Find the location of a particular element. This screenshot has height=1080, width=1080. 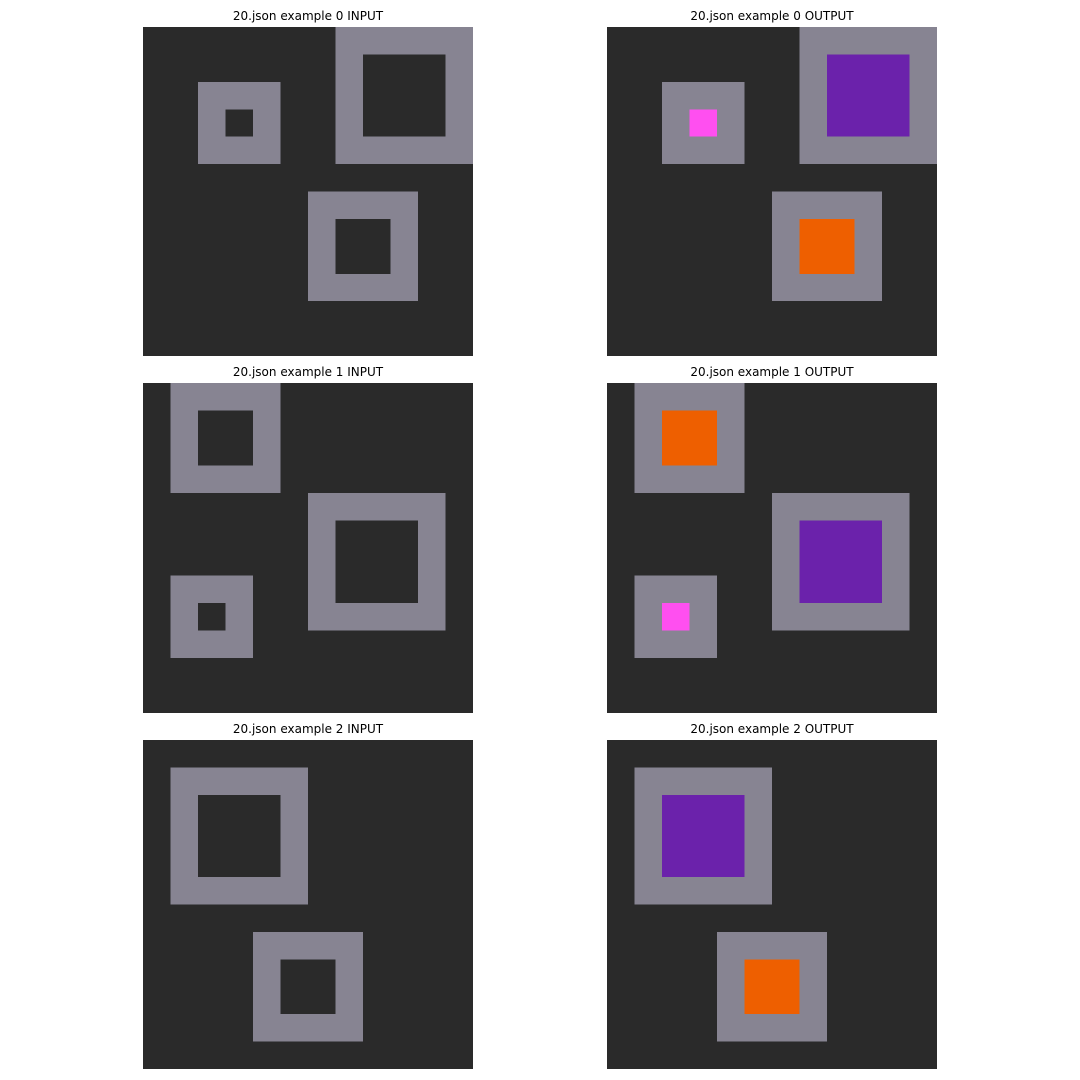

panel-title: 20.json example 0 OUTPUT is located at coordinates (772, 16).